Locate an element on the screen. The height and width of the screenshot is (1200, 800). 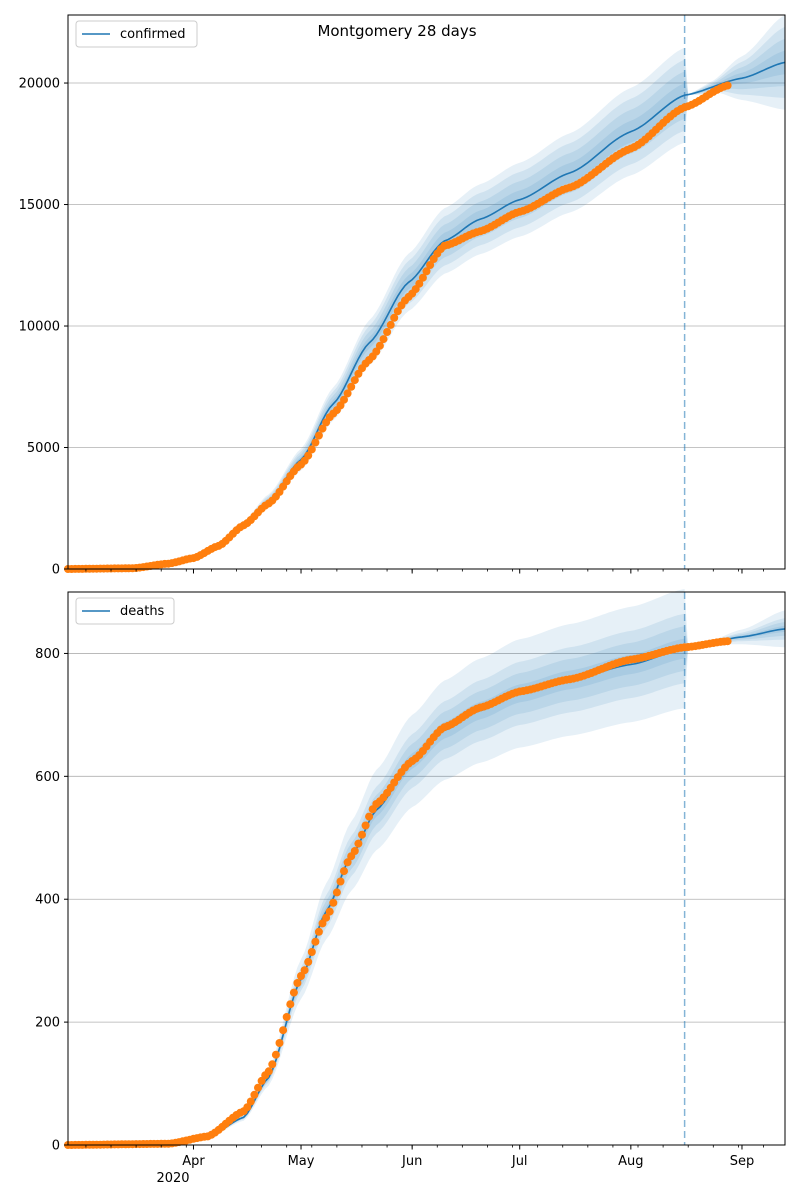
deaths-y-tick-label: 200 is located at coordinates (47, 1023).